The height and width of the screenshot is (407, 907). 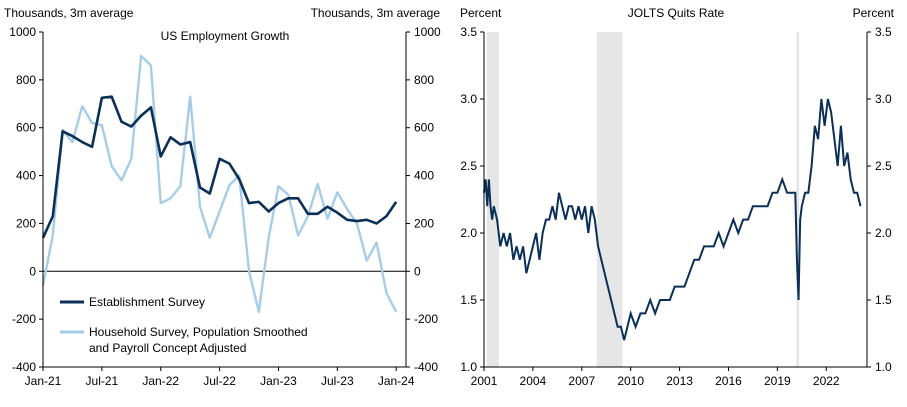 I want to click on employment-right-ytick-label: 400, so click(x=424, y=176).